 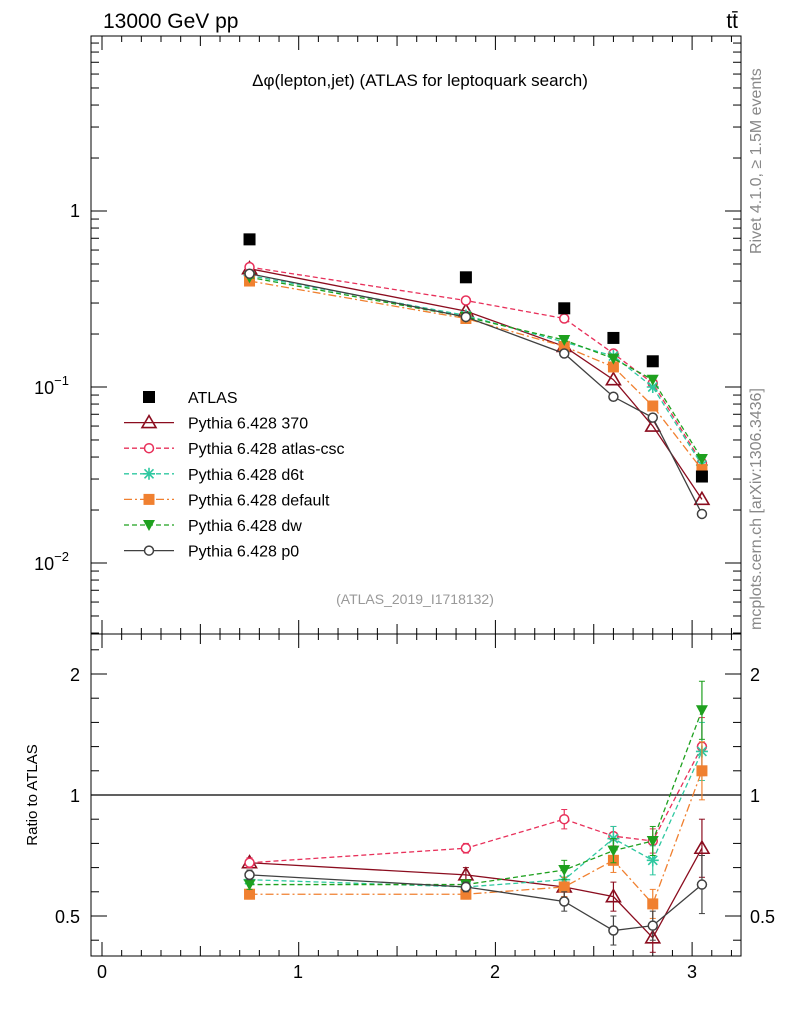 What do you see at coordinates (245, 526) in the screenshot?
I see `legend-label: Pythia 6.428 dw` at bounding box center [245, 526].